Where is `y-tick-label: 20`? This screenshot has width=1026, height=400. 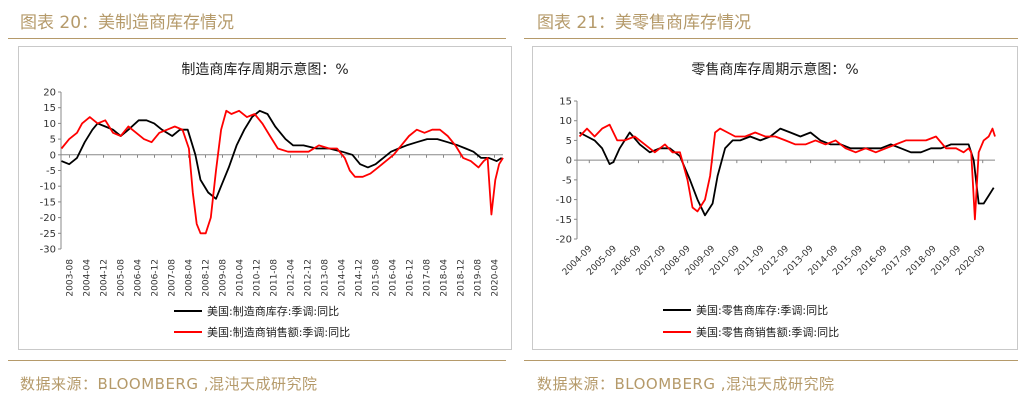 y-tick-label: 20 is located at coordinates (49, 93).